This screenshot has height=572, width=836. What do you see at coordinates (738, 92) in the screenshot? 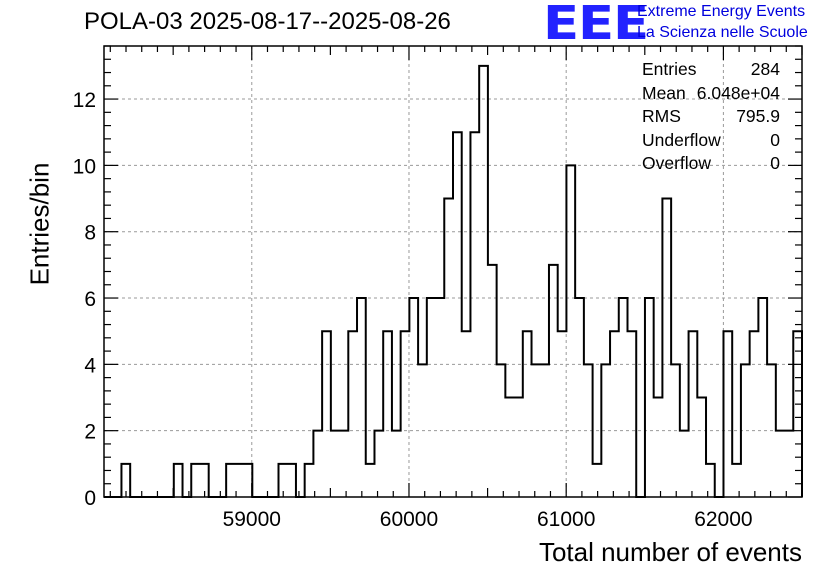
I see `stat-value: 6.048e+04` at bounding box center [738, 92].